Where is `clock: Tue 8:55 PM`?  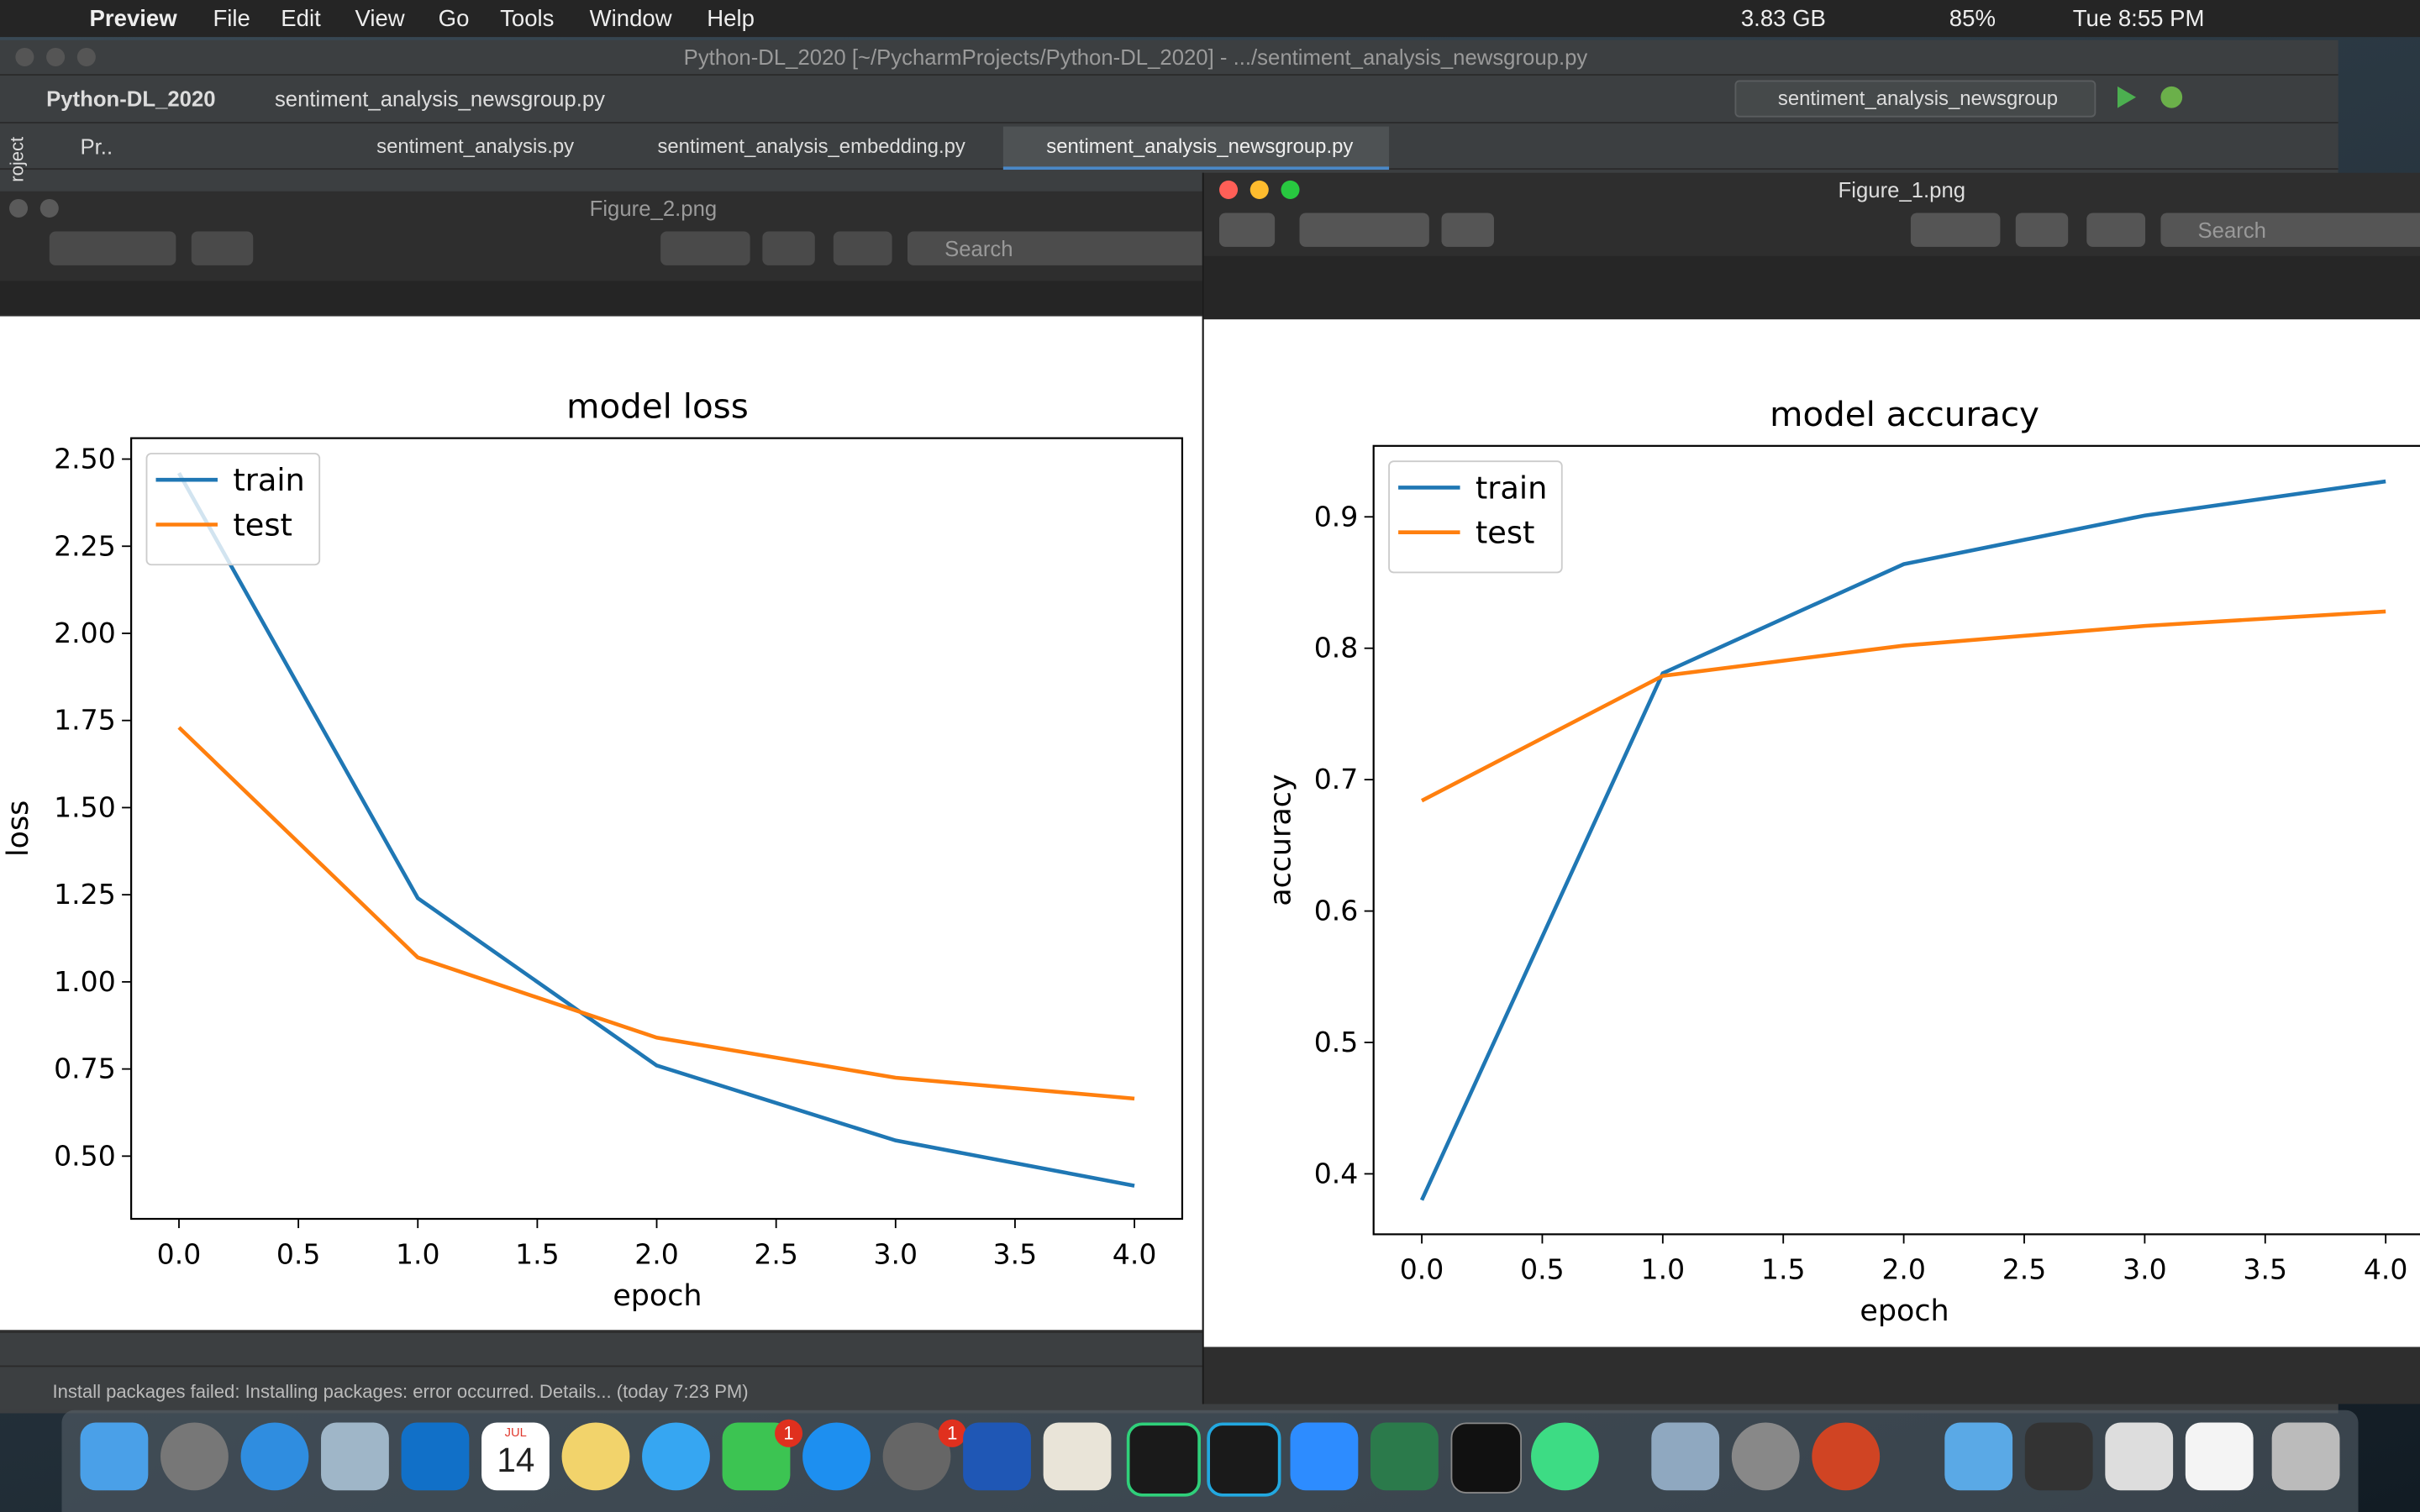 clock: Tue 8:55 PM is located at coordinates (2139, 19).